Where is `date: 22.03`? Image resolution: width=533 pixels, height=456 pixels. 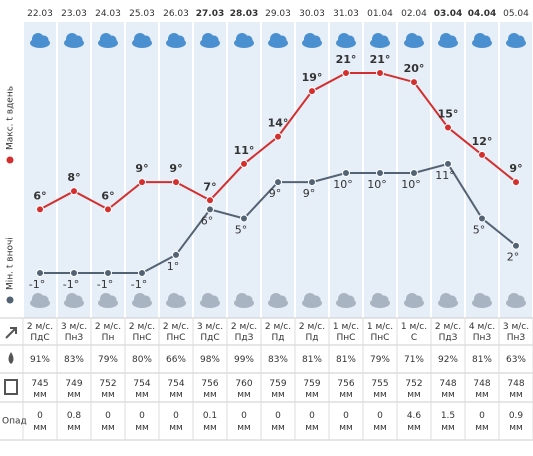 date: 22.03 is located at coordinates (40, 14).